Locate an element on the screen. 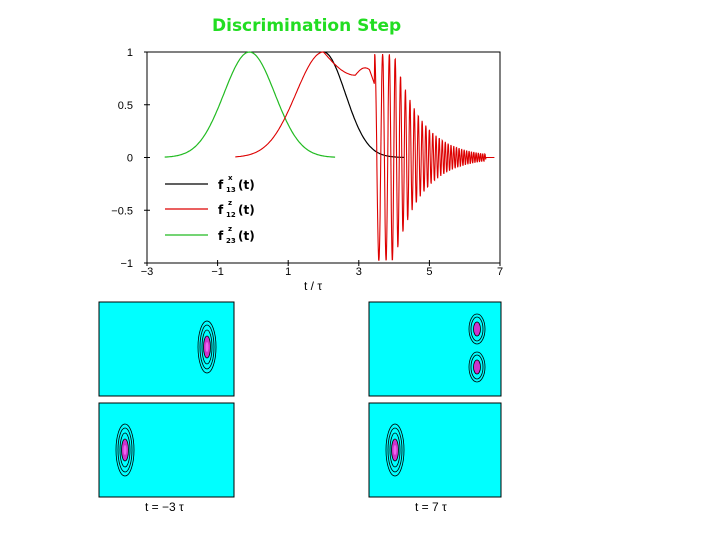 Image resolution: width=720 pixels, height=540 pixels. x-tick-label: 7 is located at coordinates (500, 272).